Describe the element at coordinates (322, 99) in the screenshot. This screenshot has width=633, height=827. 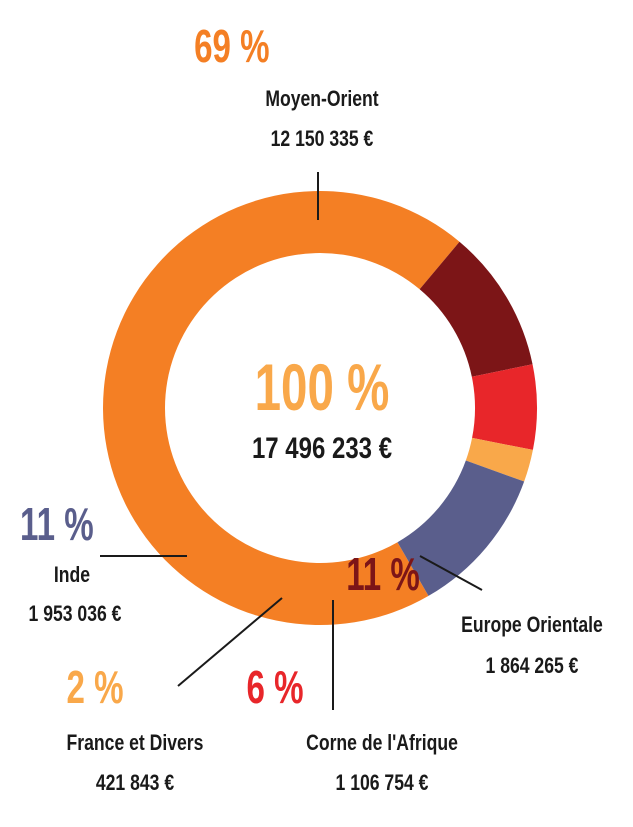
I see `slice-label-moyen-orient-name: Moyen-Orient` at that location.